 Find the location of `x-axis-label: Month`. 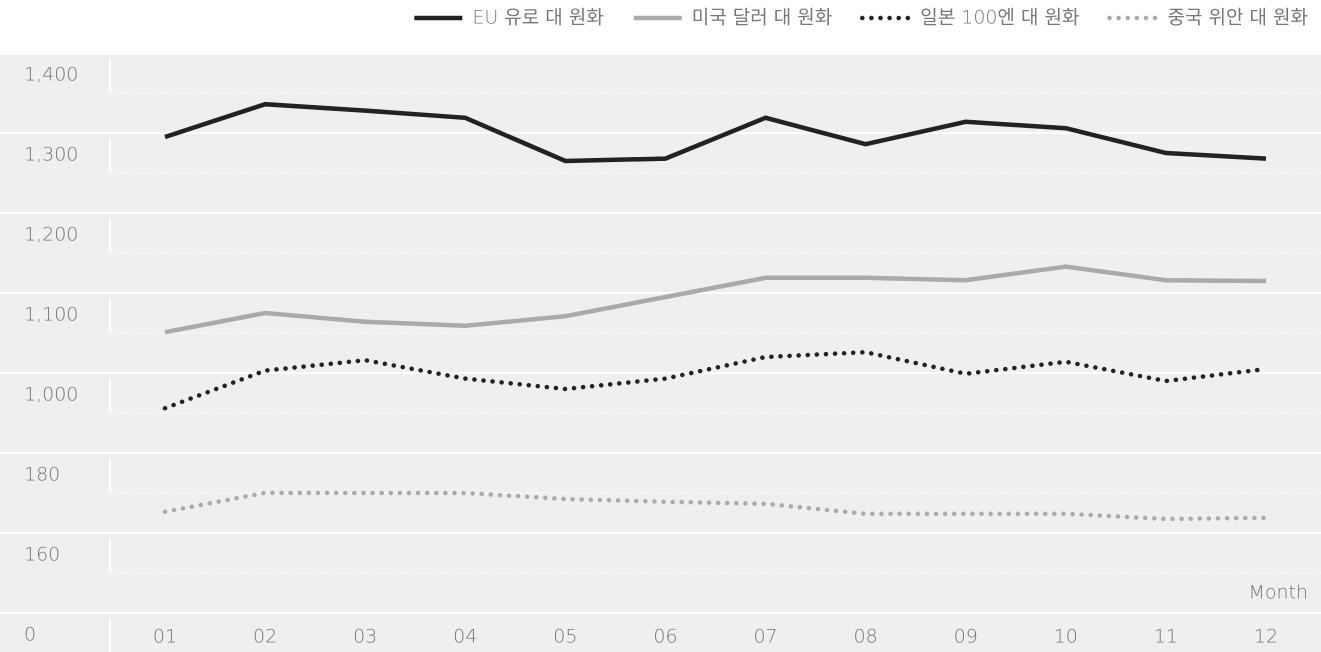

x-axis-label: Month is located at coordinates (1278, 593).